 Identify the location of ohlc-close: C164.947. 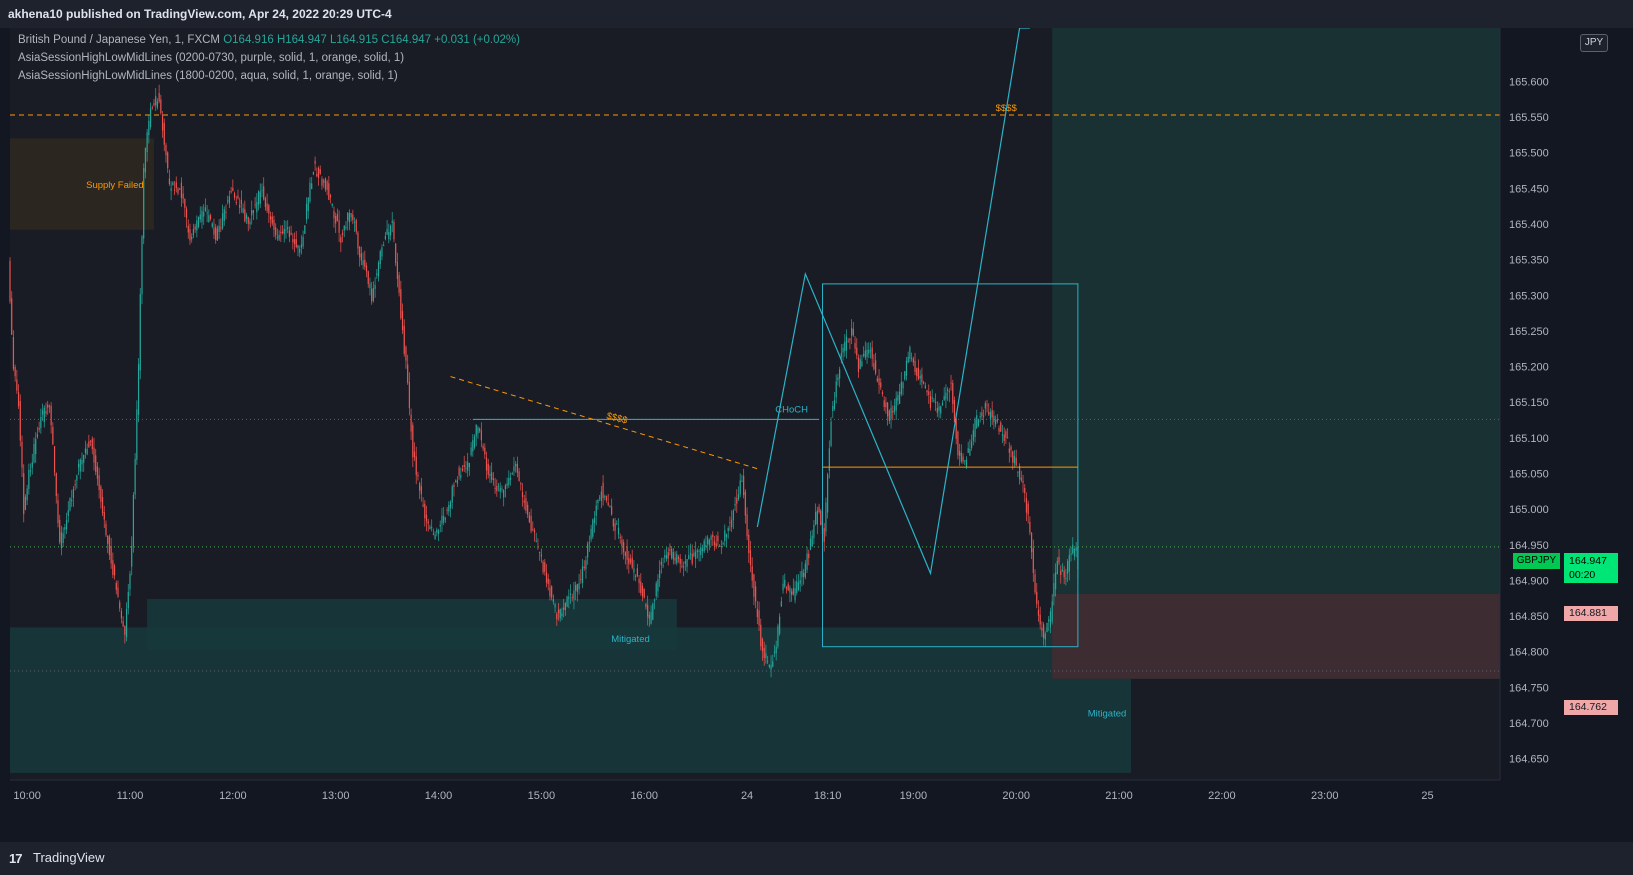
(406, 40).